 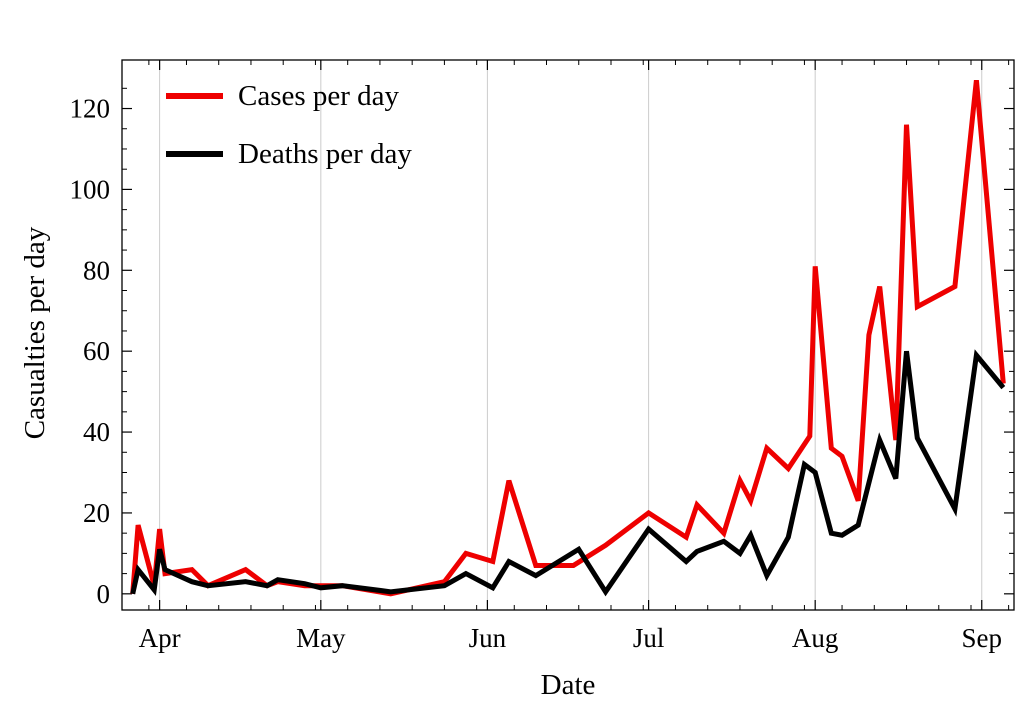 What do you see at coordinates (96, 351) in the screenshot?
I see `y-tick-label: 60` at bounding box center [96, 351].